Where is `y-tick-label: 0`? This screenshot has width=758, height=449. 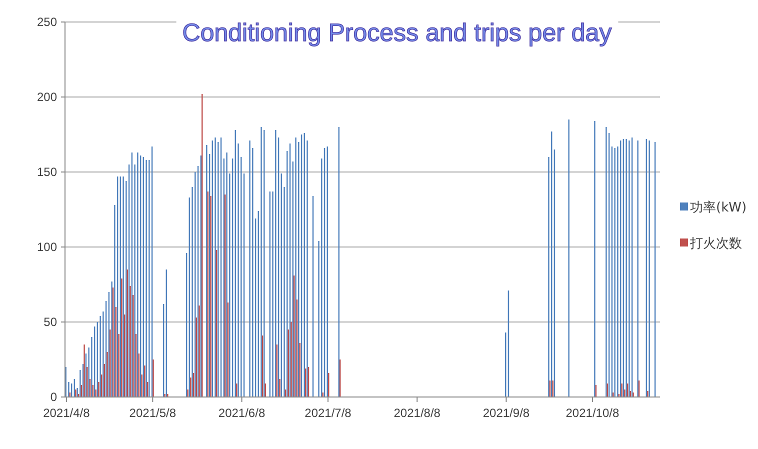 y-tick-label: 0 is located at coordinates (54, 397).